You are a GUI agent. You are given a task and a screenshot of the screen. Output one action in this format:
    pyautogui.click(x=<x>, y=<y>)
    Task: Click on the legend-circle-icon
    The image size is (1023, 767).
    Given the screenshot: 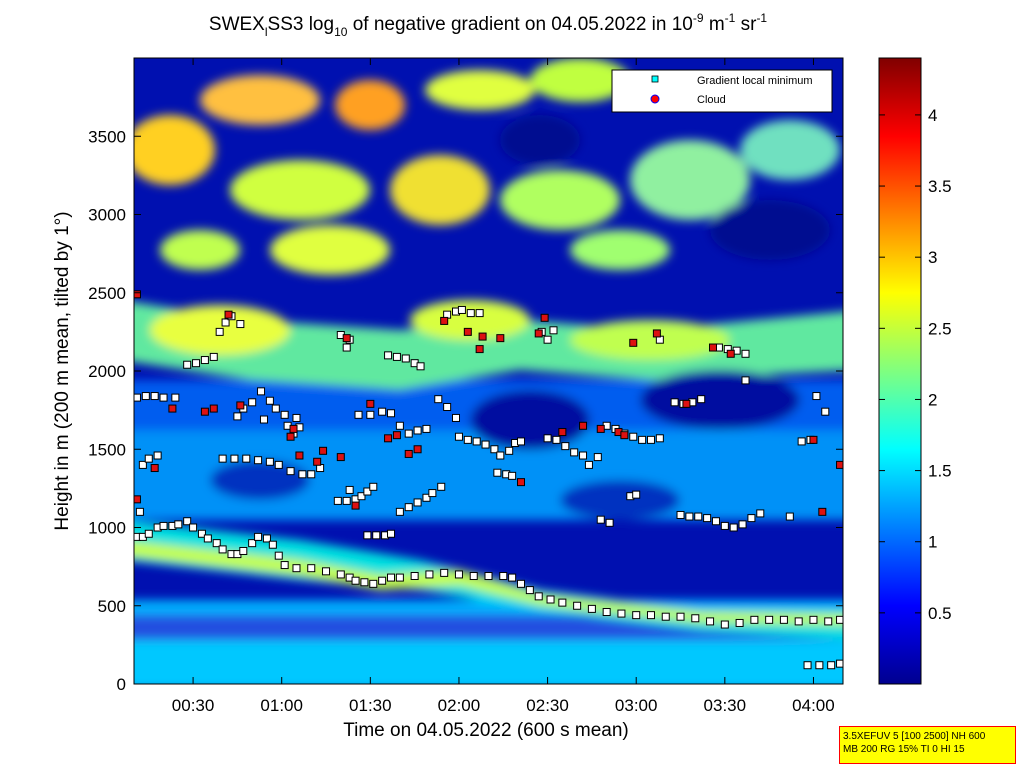 What is the action you would take?
    pyautogui.click(x=655, y=99)
    